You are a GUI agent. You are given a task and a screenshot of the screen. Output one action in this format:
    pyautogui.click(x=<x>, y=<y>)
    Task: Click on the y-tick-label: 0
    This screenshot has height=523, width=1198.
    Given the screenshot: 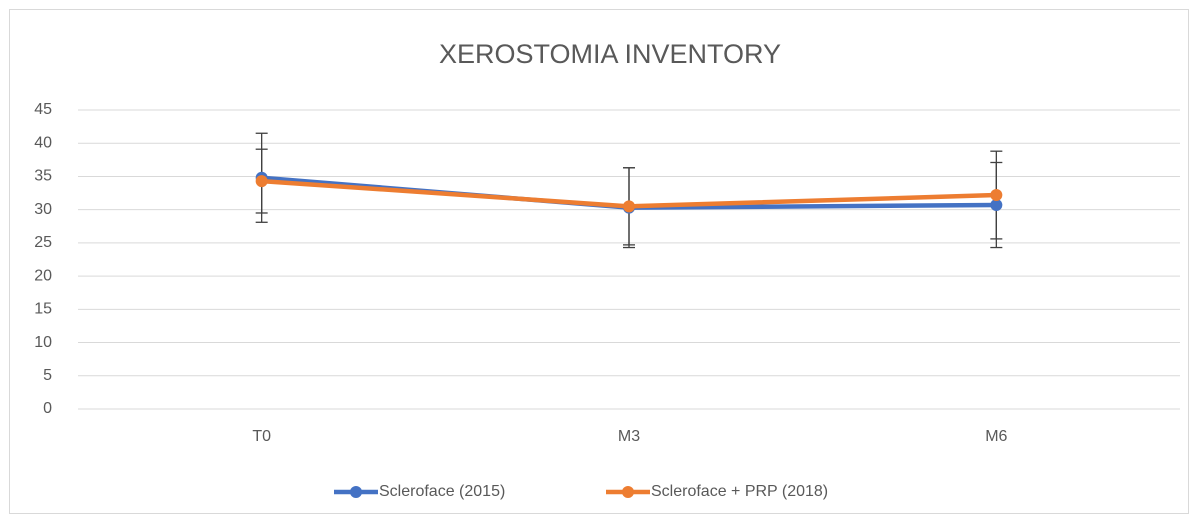 What is the action you would take?
    pyautogui.click(x=47, y=408)
    